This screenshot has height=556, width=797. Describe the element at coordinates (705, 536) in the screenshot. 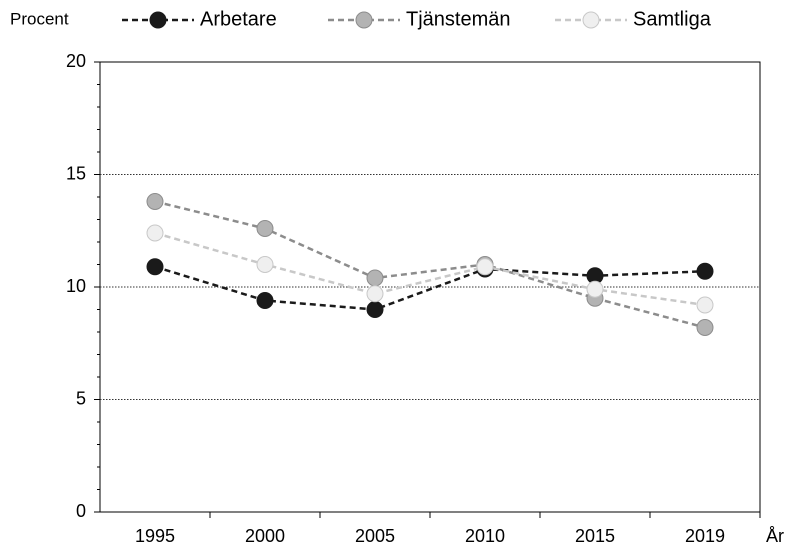

I see `x-tick-label: 2019` at that location.